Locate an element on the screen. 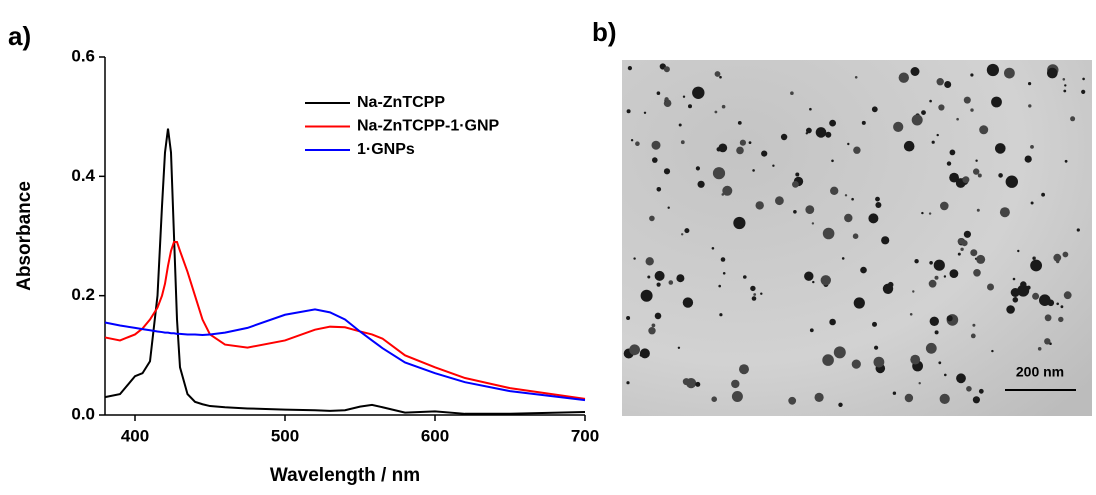 This screenshot has height=495, width=1096. x-tick-label: 500 is located at coordinates (285, 435).